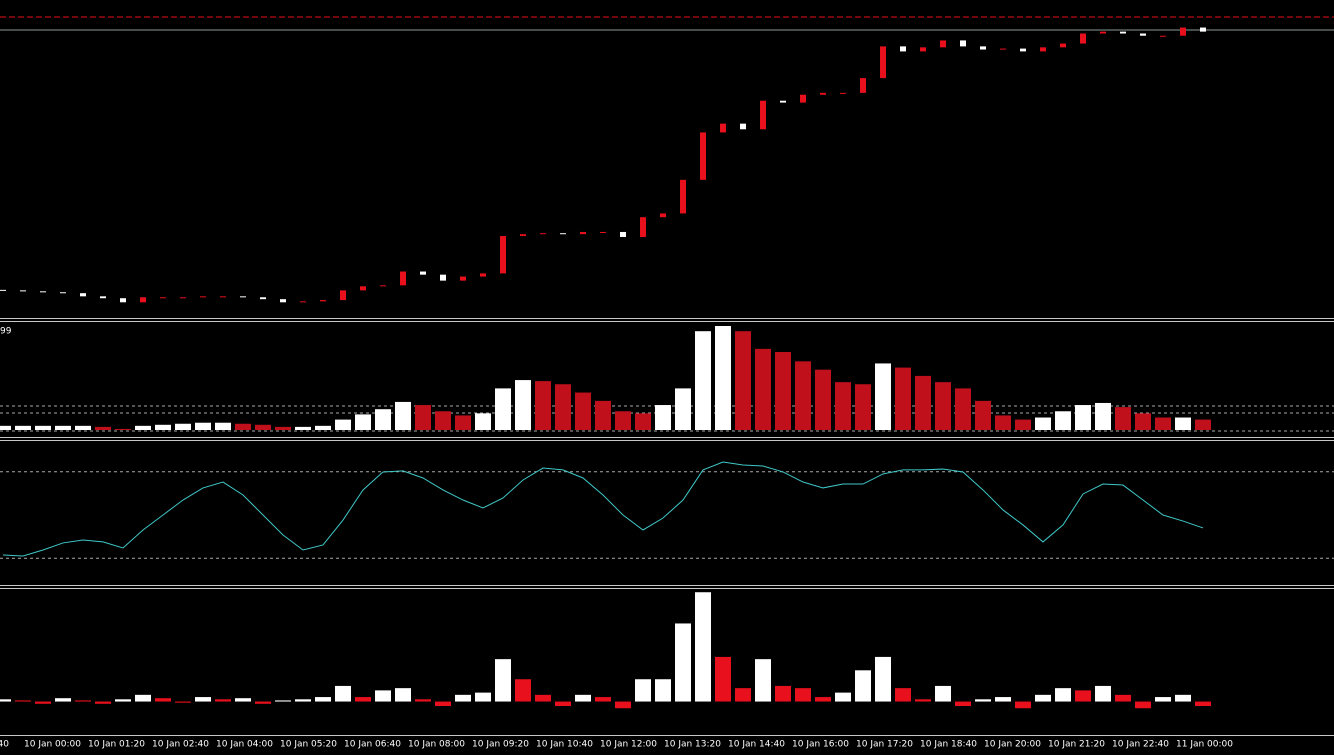 The width and height of the screenshot is (1334, 755). Describe the element at coordinates (500, 745) in the screenshot. I see `x-tick-label: 10 Jan 09:20` at that location.